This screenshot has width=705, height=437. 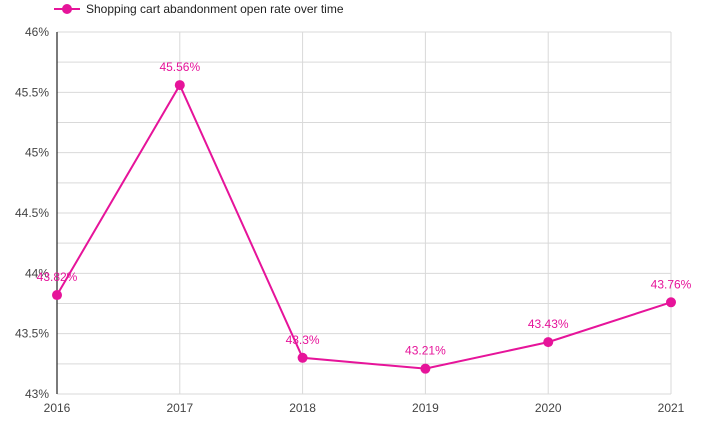 I want to click on y-tick-label: 43%, so click(x=37, y=394).